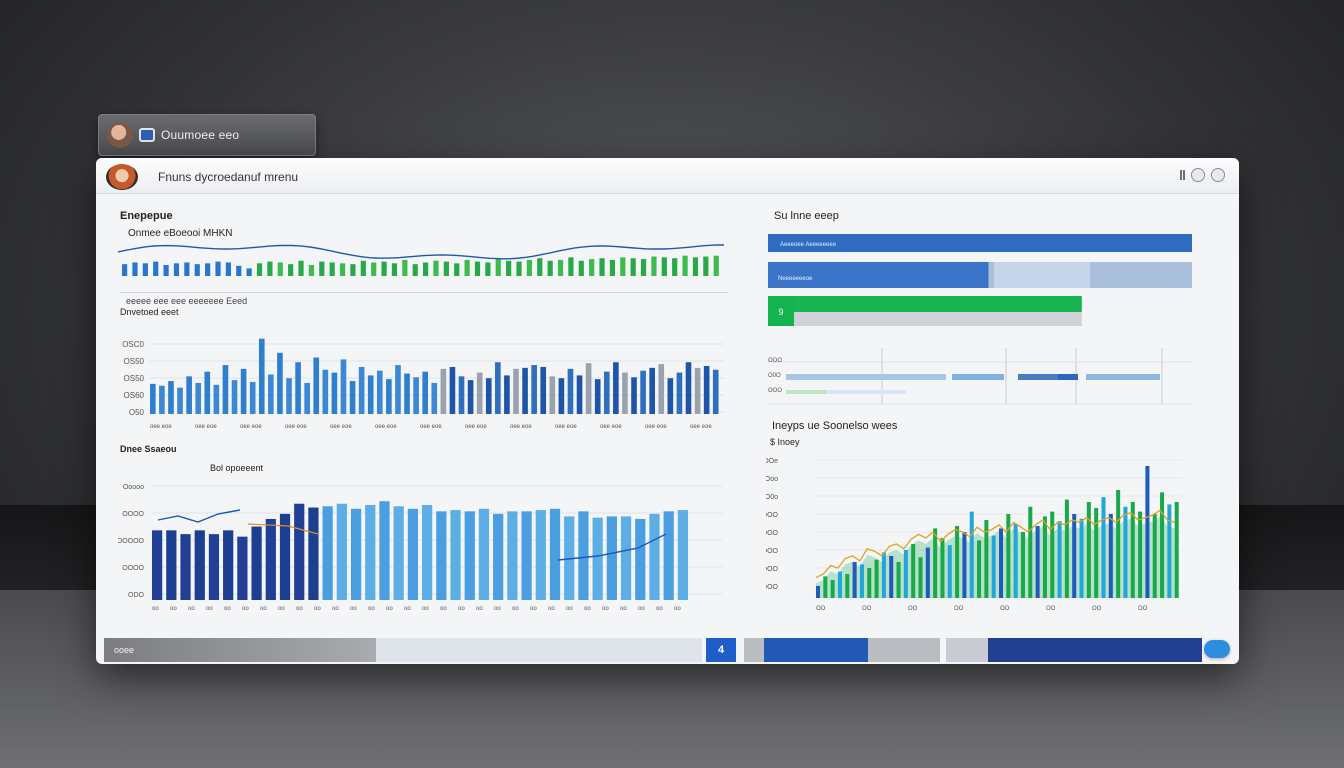  I want to click on mini-window-label: Ouumoee eeo, so click(200, 135).